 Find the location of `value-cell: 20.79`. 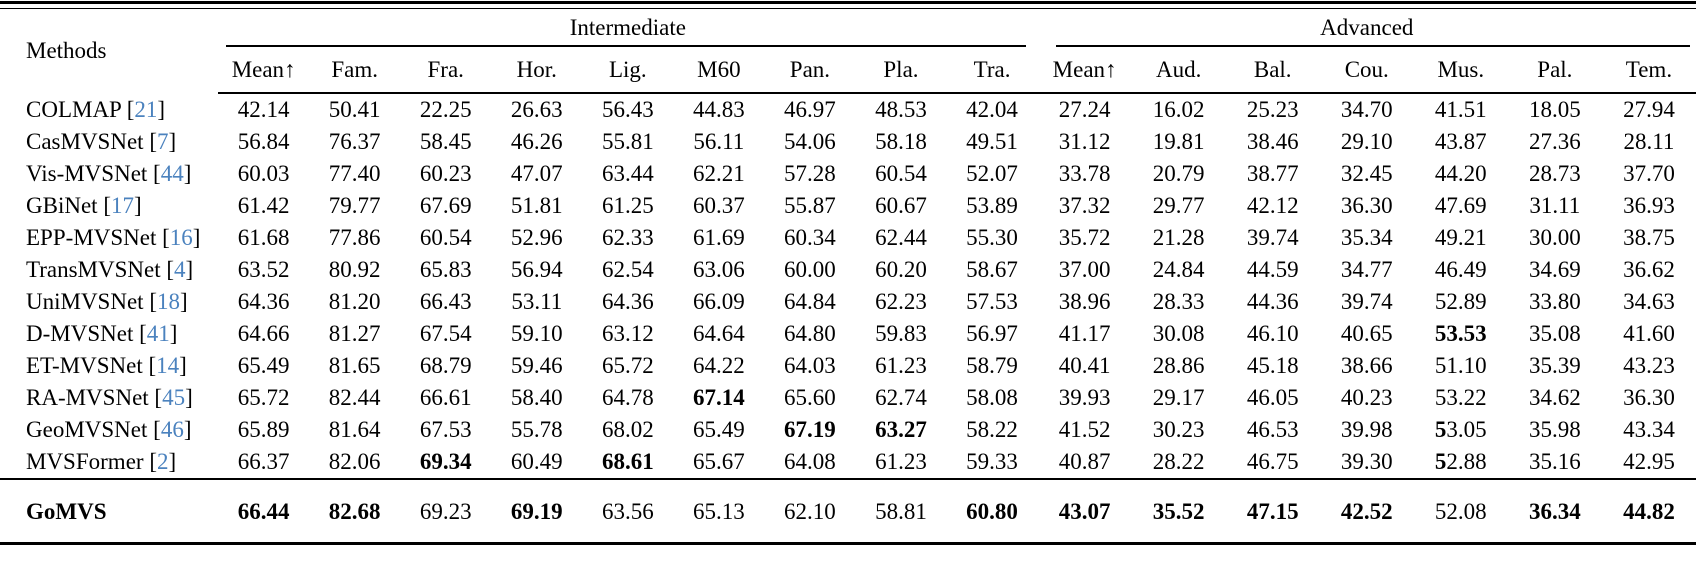

value-cell: 20.79 is located at coordinates (1178, 173).